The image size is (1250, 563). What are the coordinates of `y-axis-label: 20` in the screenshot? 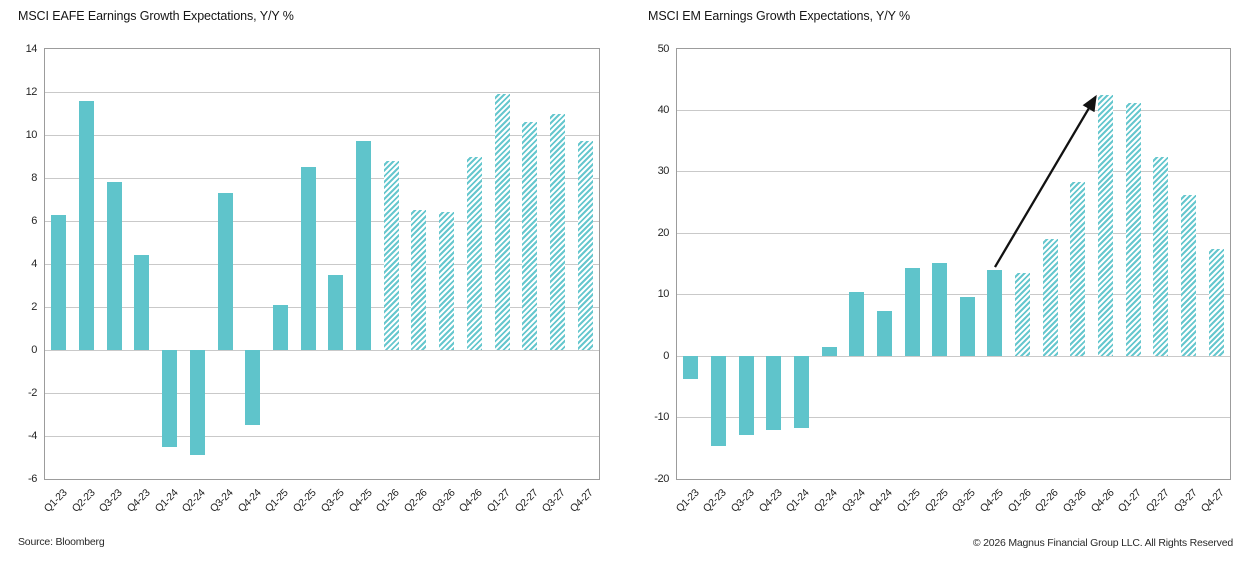 It's located at (663, 232).